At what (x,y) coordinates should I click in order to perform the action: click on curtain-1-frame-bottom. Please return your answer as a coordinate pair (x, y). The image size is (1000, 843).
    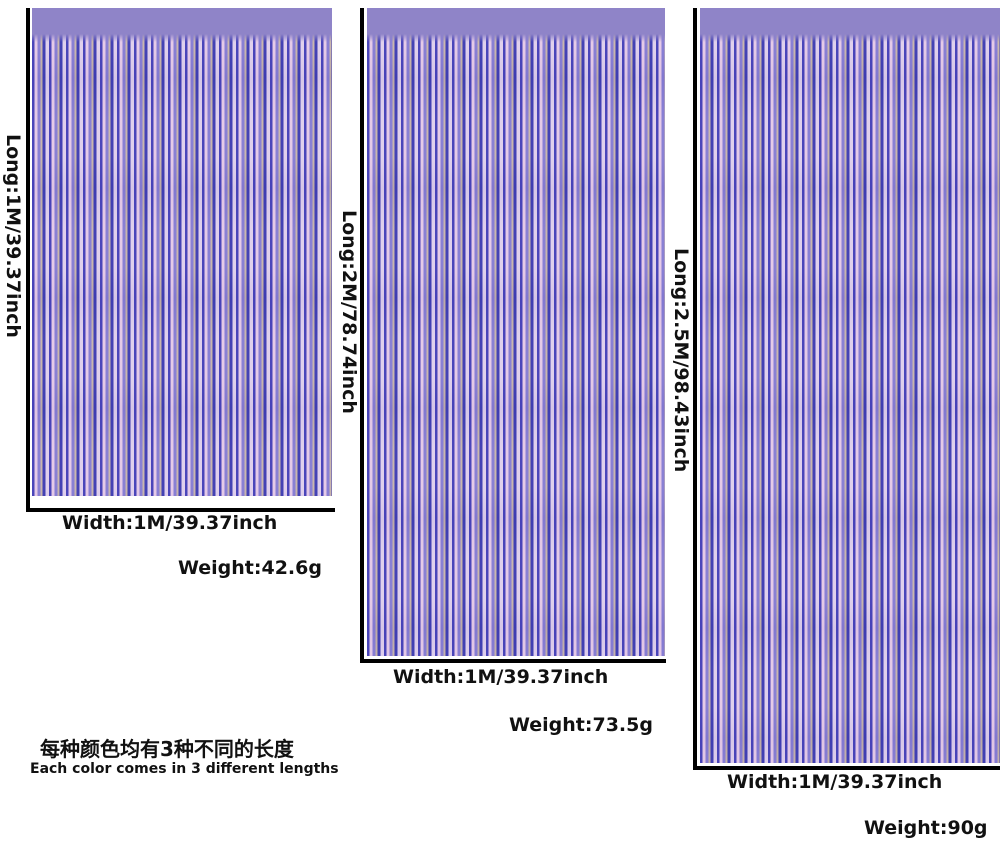
    Looking at the image, I should click on (180, 510).